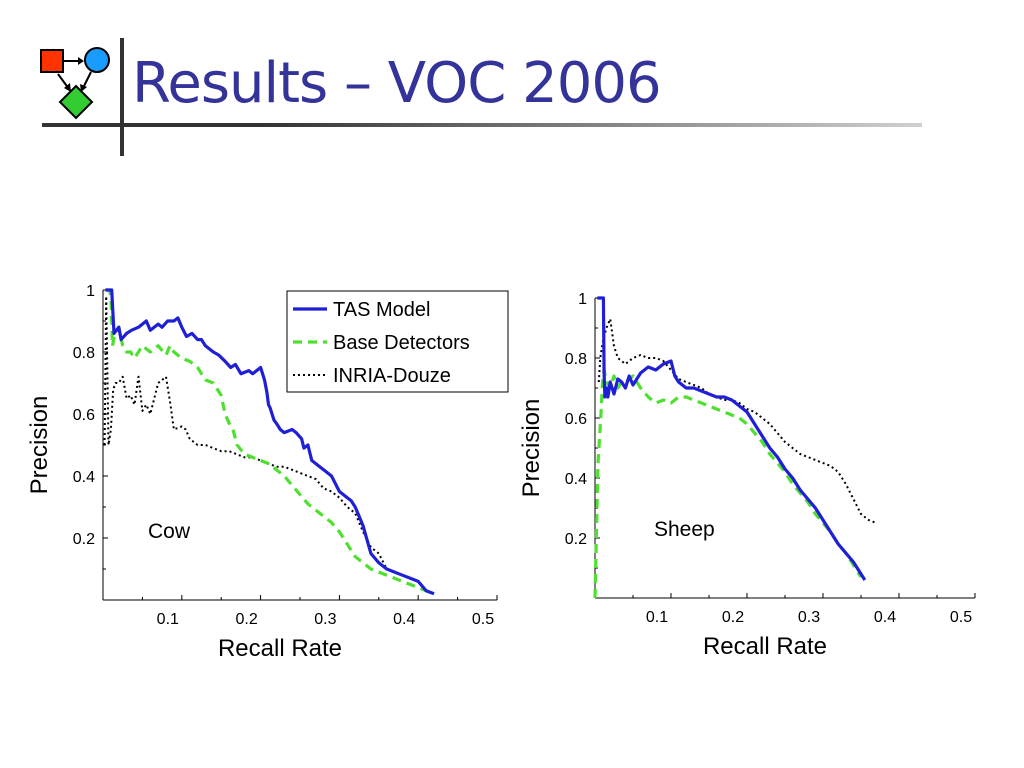 The height and width of the screenshot is (768, 1024). Describe the element at coordinates (392, 376) in the screenshot. I see `legend-label: INRIA-Douze` at that location.